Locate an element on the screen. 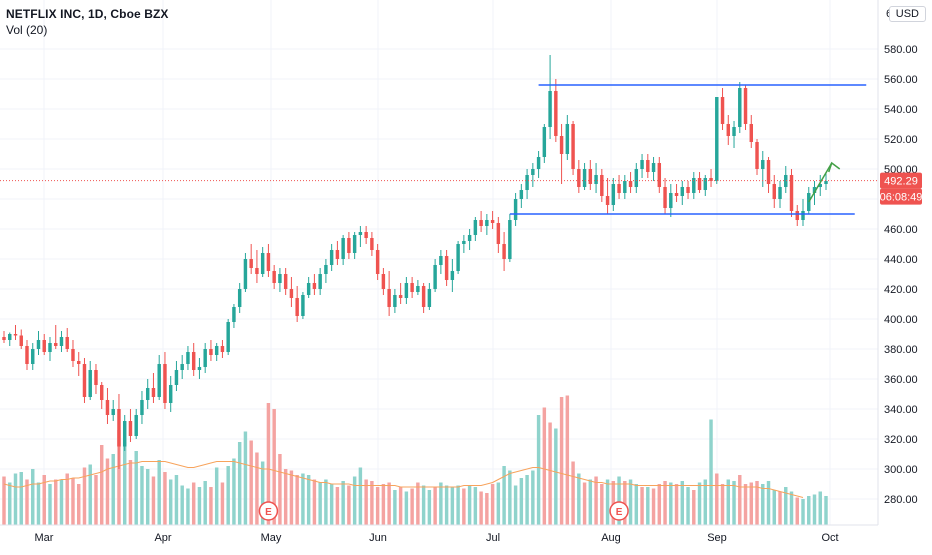  x-tick-label: Oct is located at coordinates (829, 538).